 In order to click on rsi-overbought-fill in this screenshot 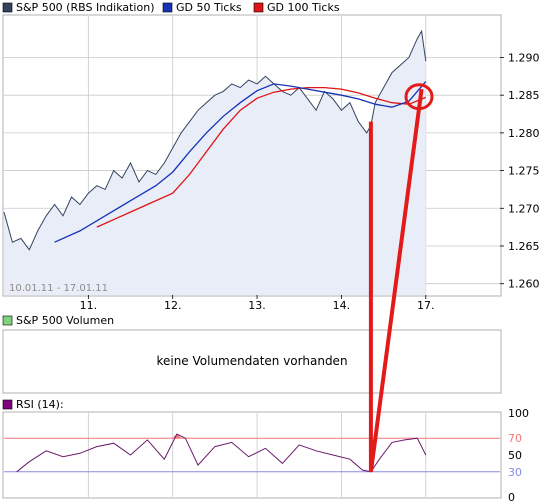, I will do `click(176, 436)`.